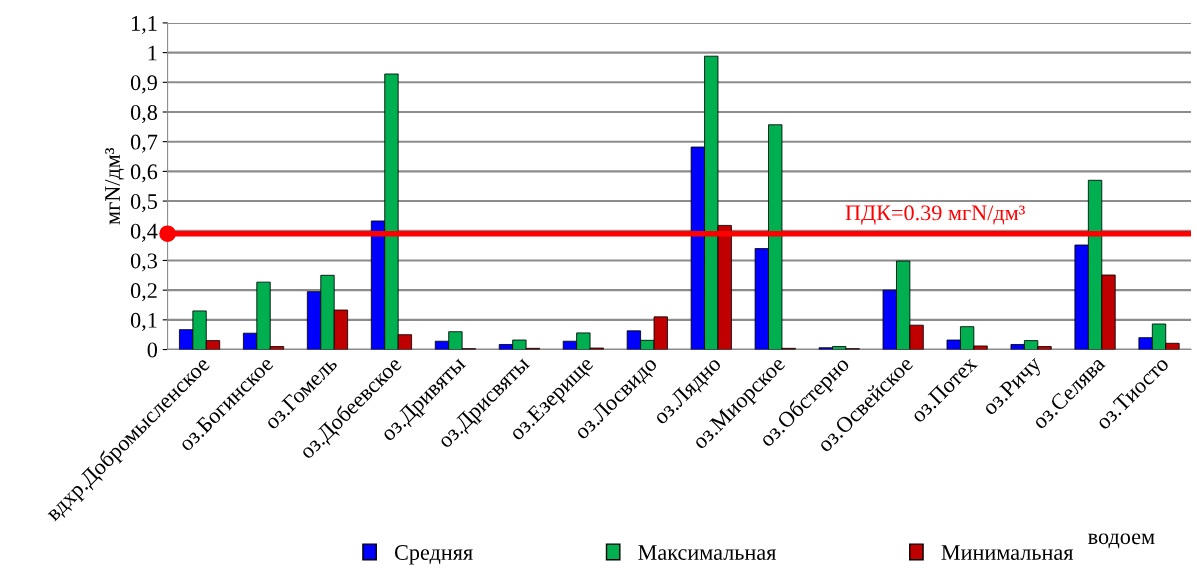 The width and height of the screenshot is (1197, 573). What do you see at coordinates (143, 84) in the screenshot?
I see `y-tick-label: 0,9` at bounding box center [143, 84].